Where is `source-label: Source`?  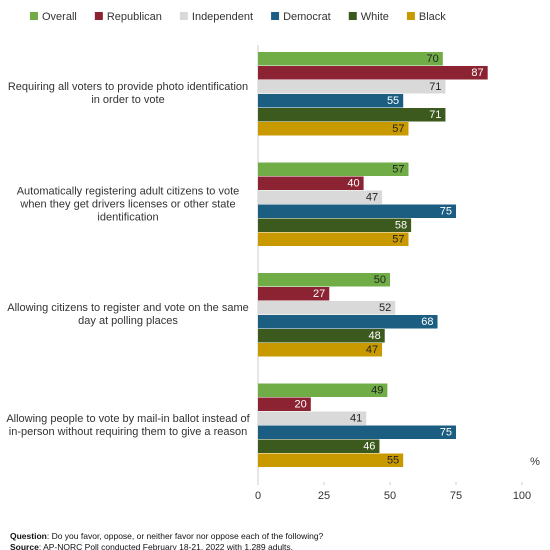
source-label: Source is located at coordinates (24, 546).